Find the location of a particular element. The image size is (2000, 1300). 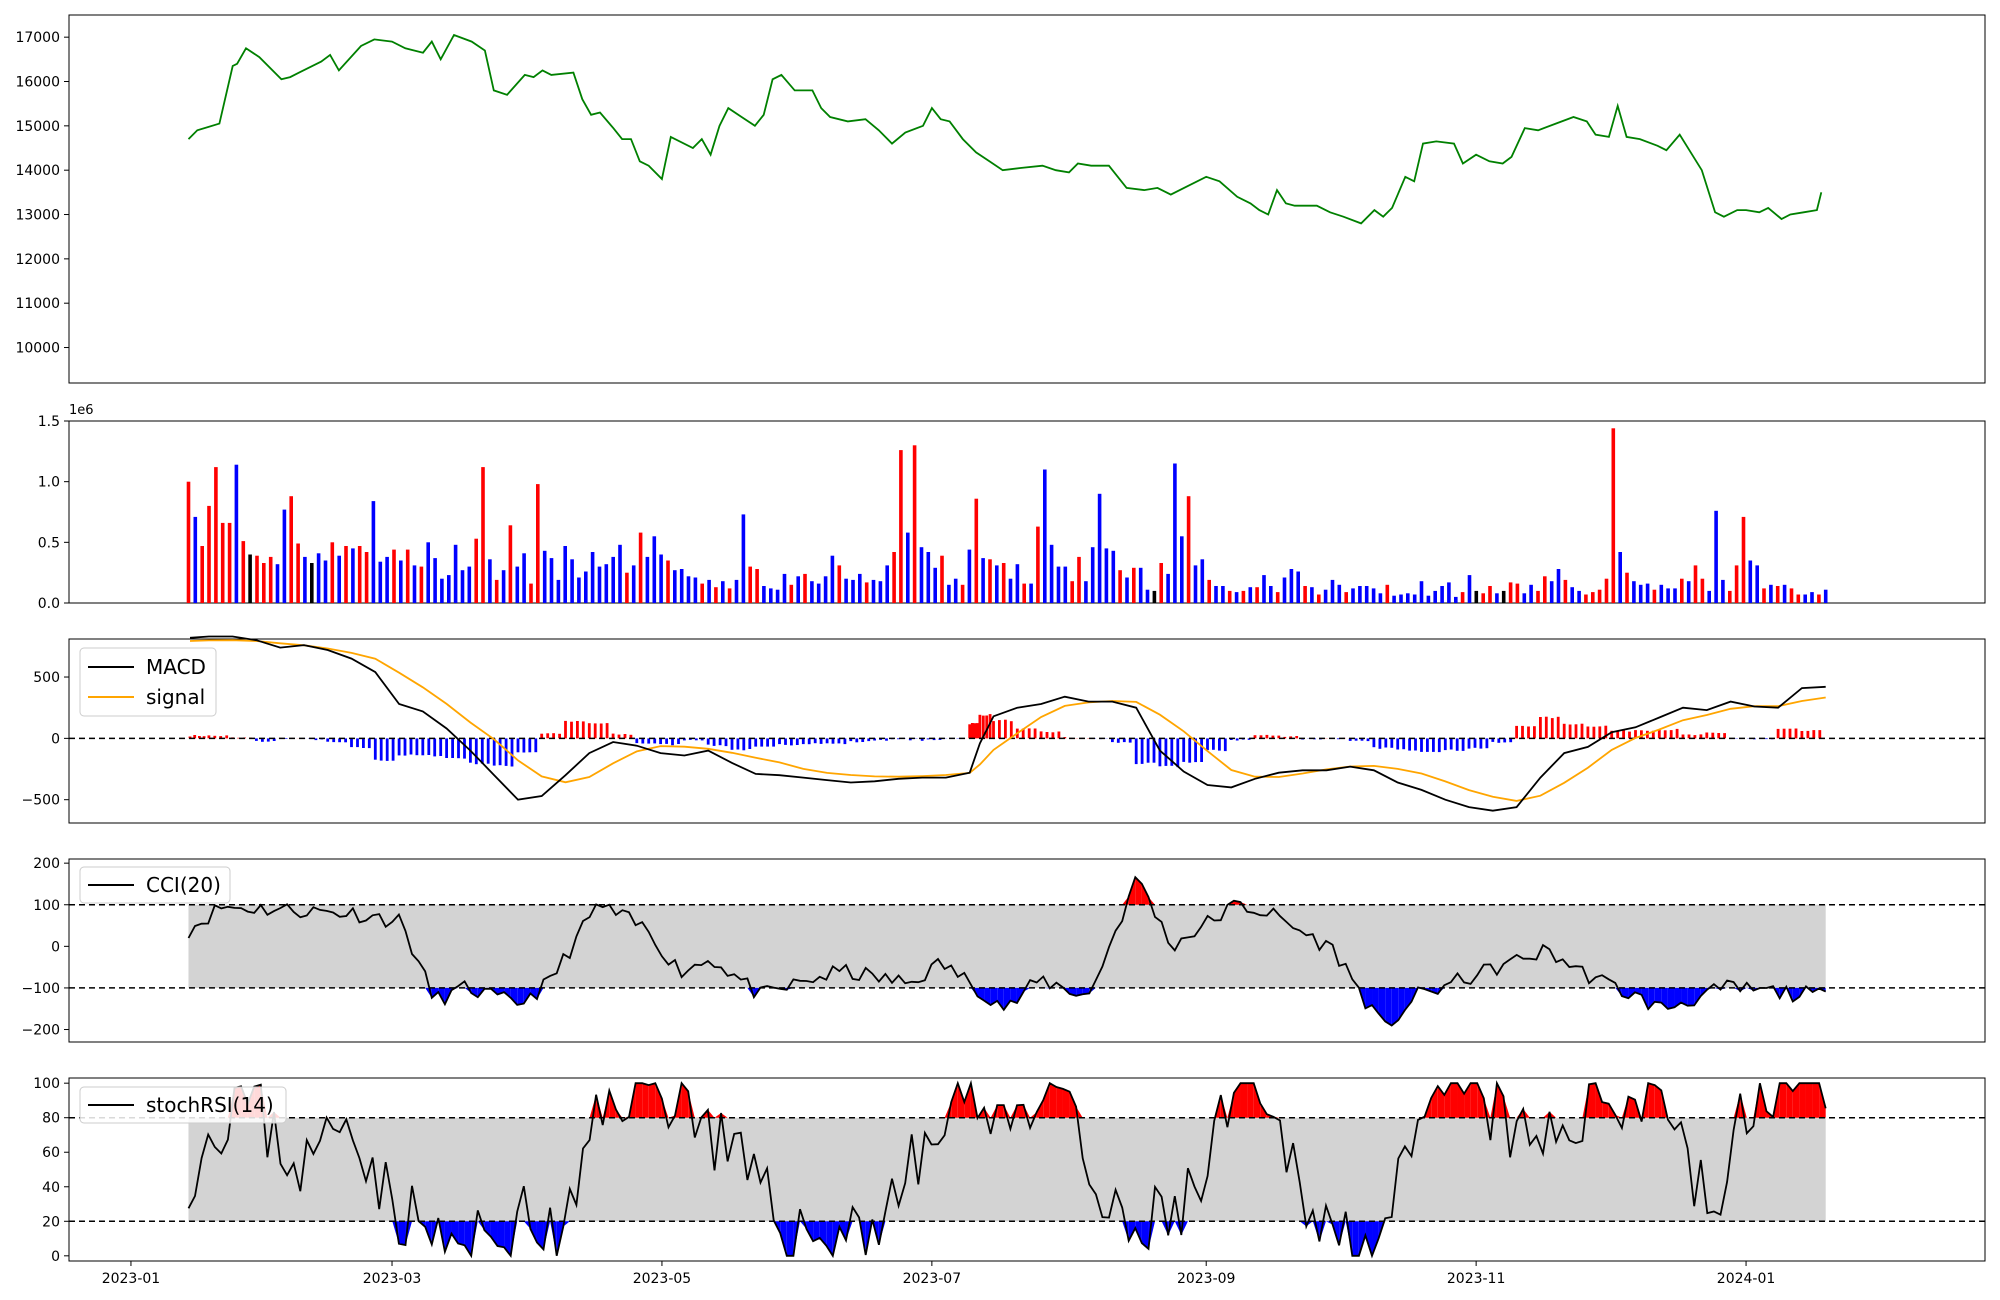

stochrsi-legend: stochRSI(14) is located at coordinates (183, 1105).